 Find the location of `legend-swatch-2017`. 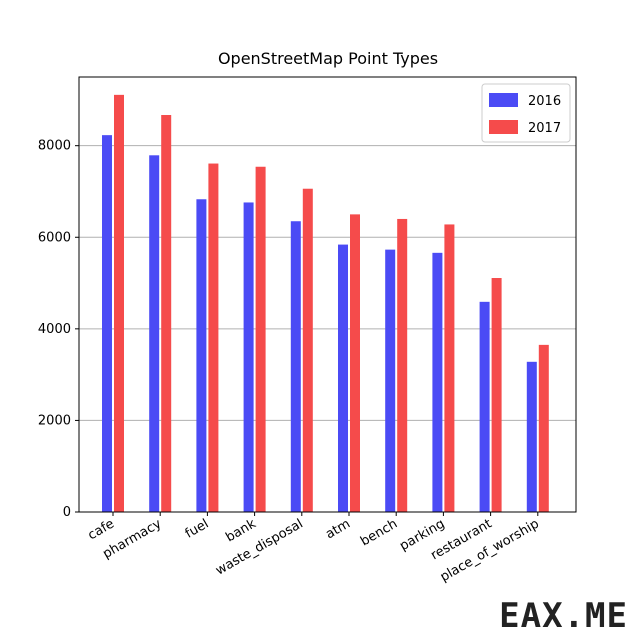

legend-swatch-2017 is located at coordinates (503, 127).